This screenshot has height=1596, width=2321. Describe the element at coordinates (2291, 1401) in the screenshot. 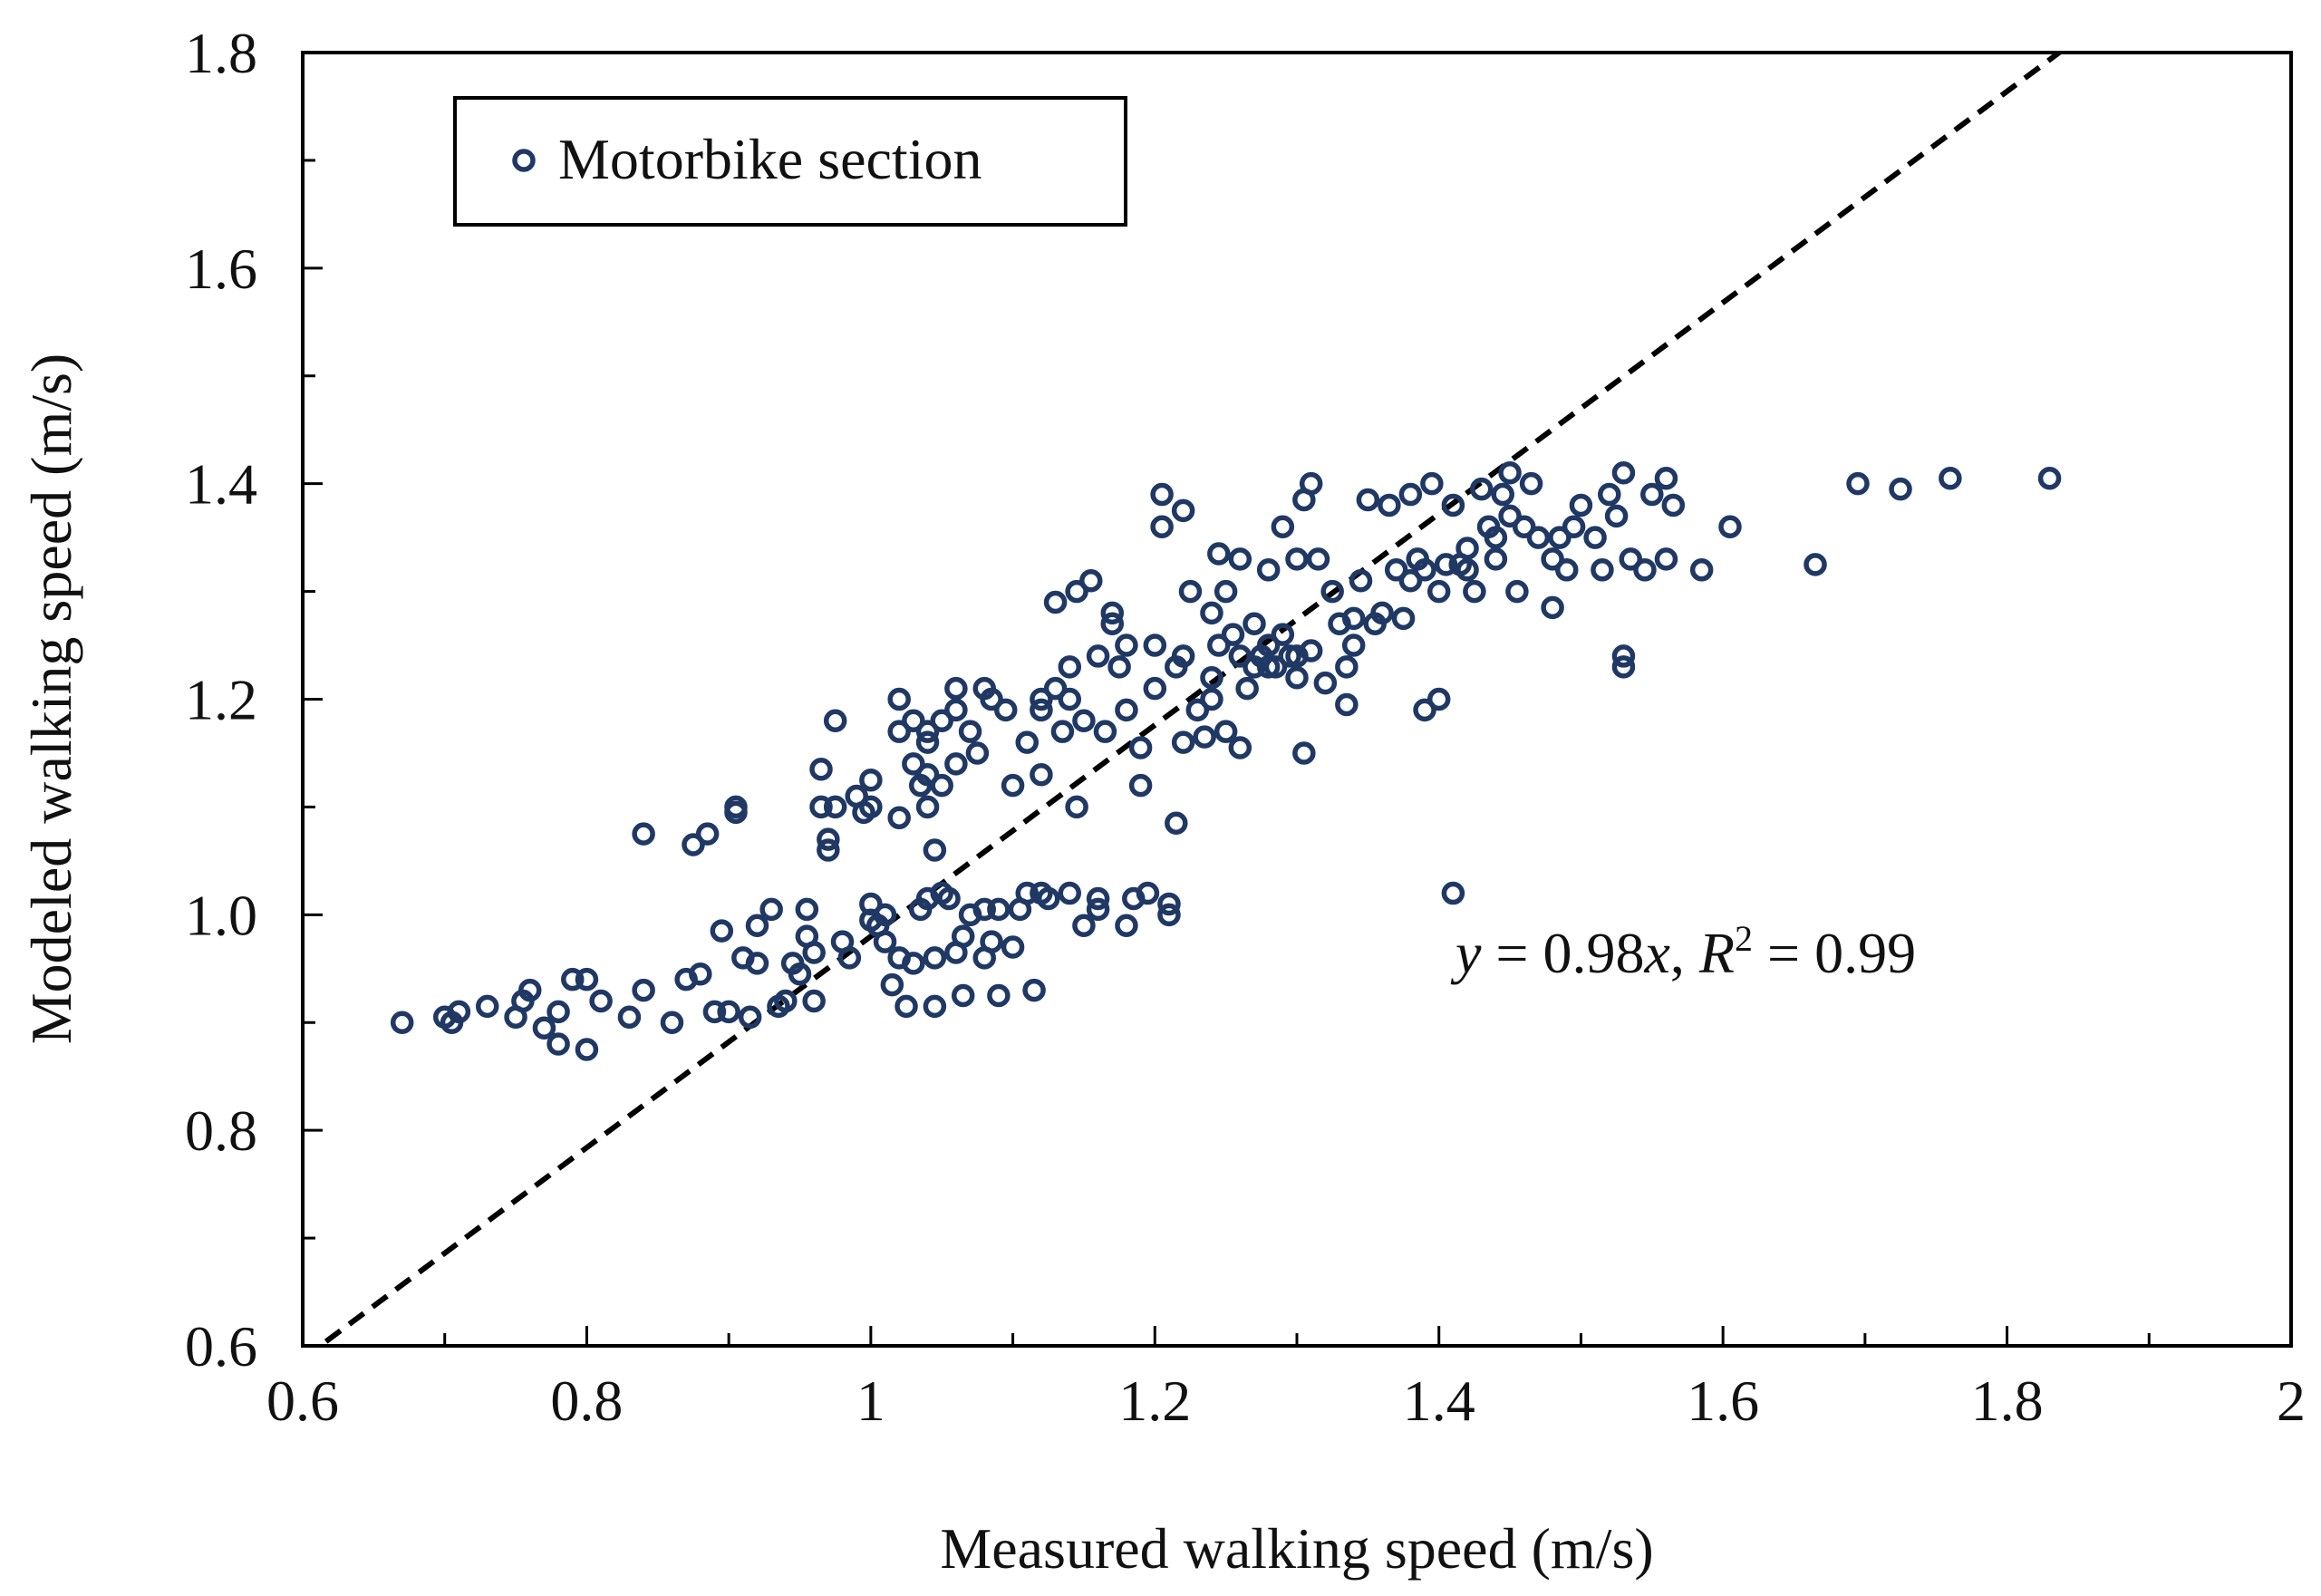

I see `x-tick-label: 2` at that location.